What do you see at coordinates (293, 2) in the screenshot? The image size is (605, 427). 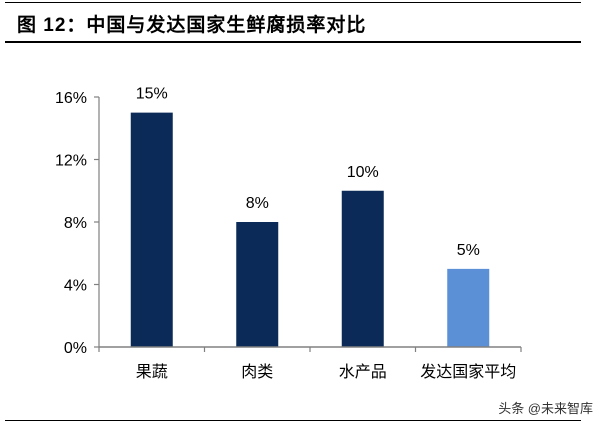 I see `top-rule` at bounding box center [293, 2].